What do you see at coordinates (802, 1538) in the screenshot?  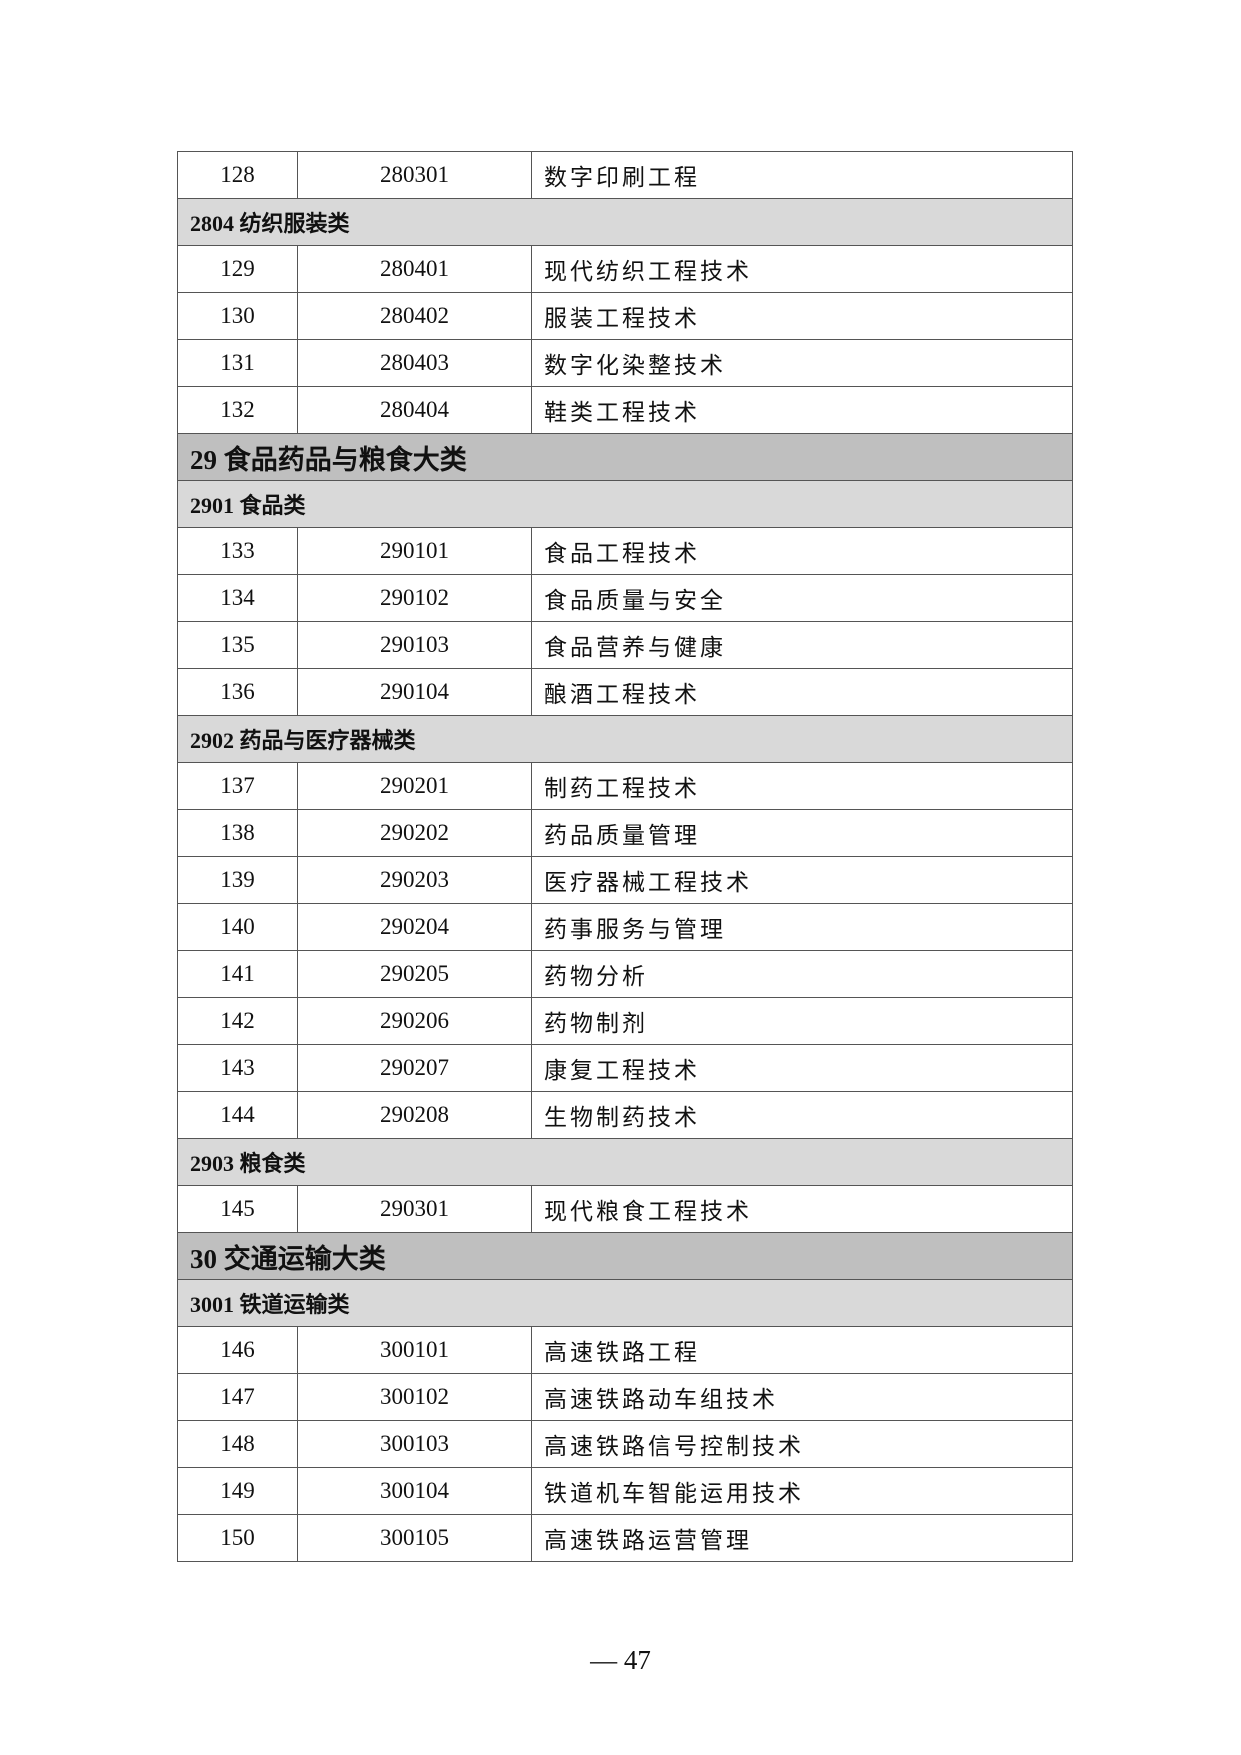 I see `major-name: 高速铁路运营管理` at bounding box center [802, 1538].